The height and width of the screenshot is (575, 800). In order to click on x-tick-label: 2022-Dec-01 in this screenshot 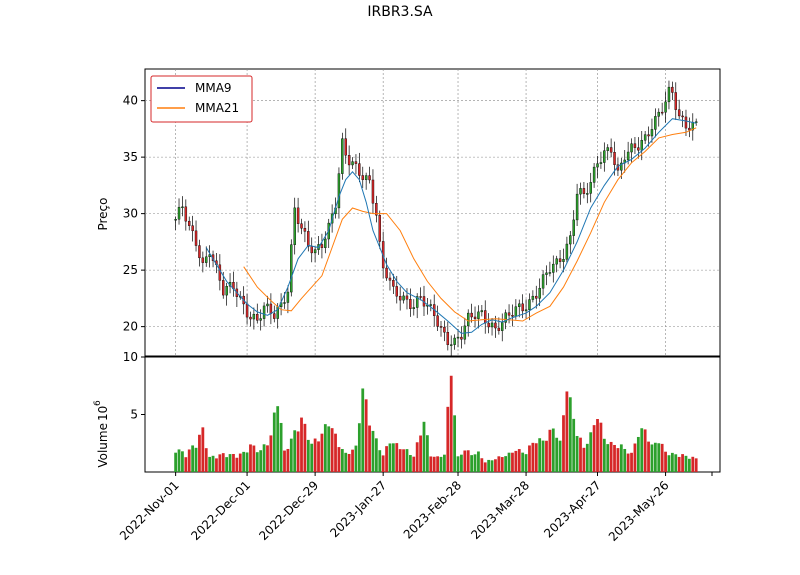, I will do `click(220, 510)`.